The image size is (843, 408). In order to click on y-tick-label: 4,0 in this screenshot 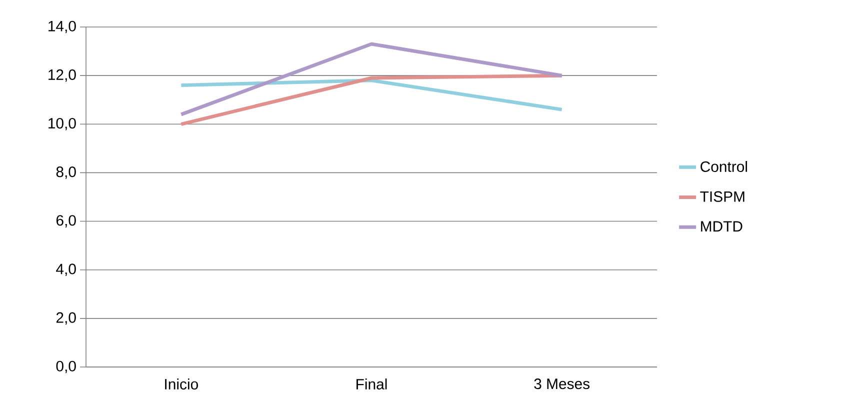, I will do `click(66, 270)`.